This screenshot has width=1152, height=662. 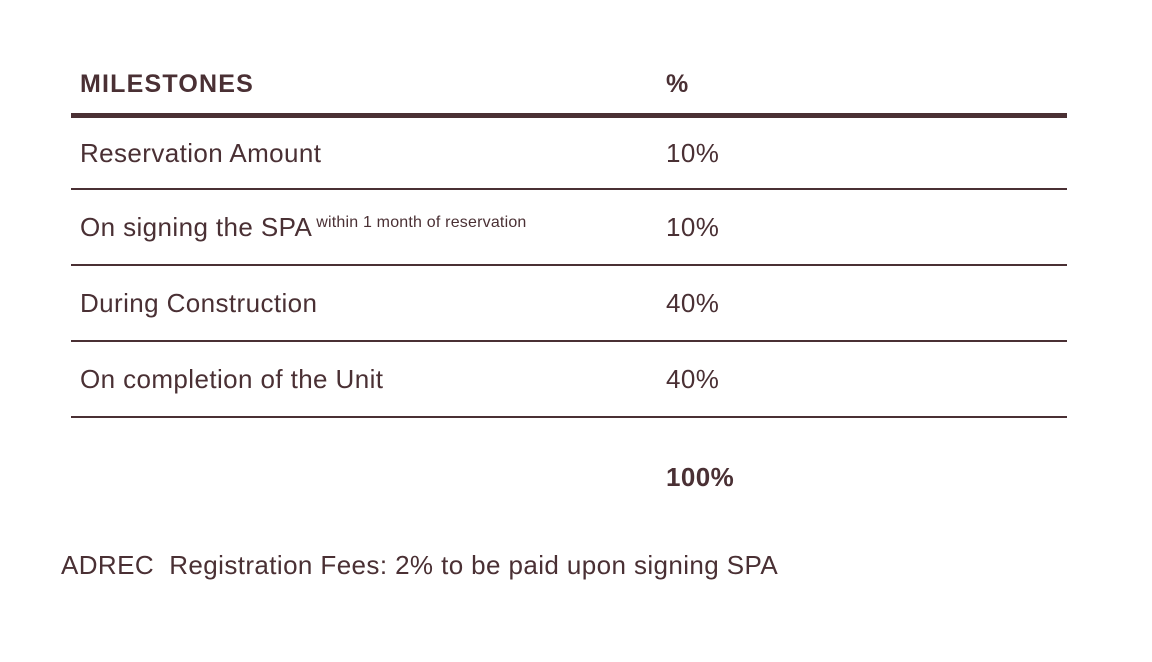 I want to click on milestone-label: On signing the SPA, so click(x=196, y=226).